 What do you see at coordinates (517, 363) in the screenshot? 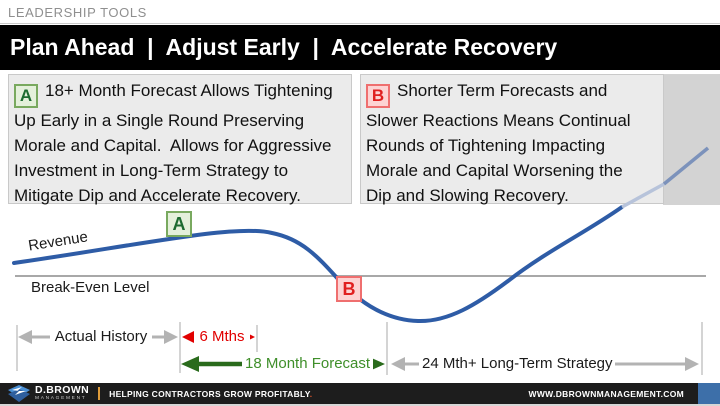
I see `long-term-label: 24 Mth+ Long-Term Strategy` at bounding box center [517, 363].